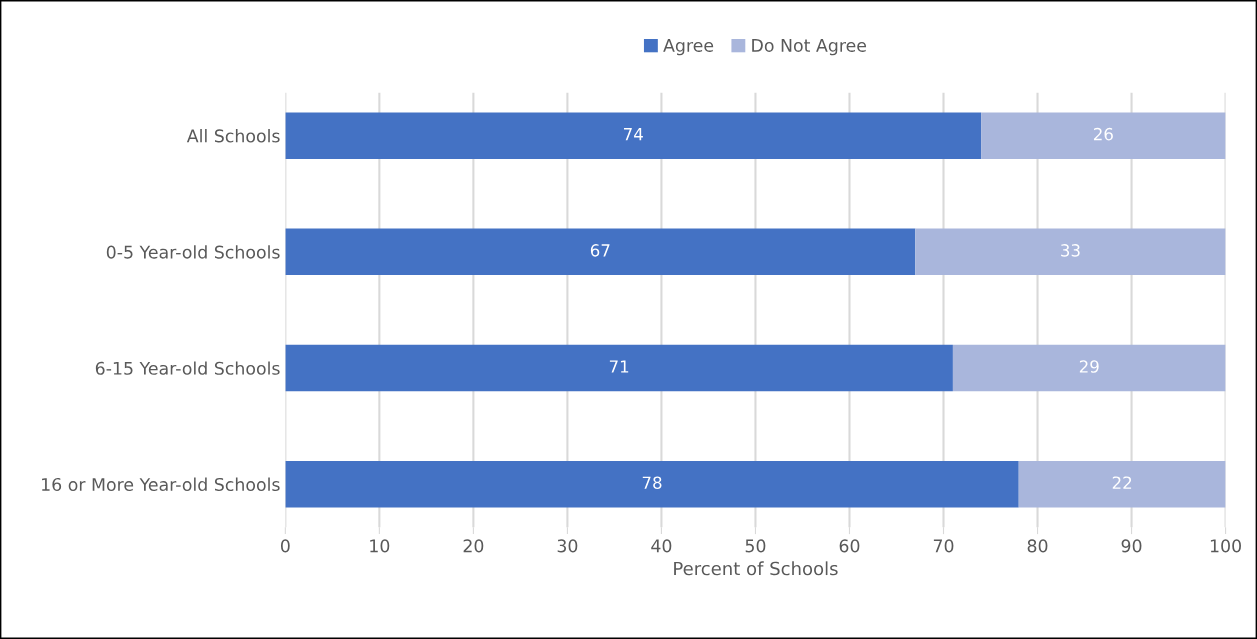 This screenshot has height=639, width=1257. Describe the element at coordinates (187, 368) in the screenshot. I see `y-tick-label: 6-15 Year-old Schools` at that location.